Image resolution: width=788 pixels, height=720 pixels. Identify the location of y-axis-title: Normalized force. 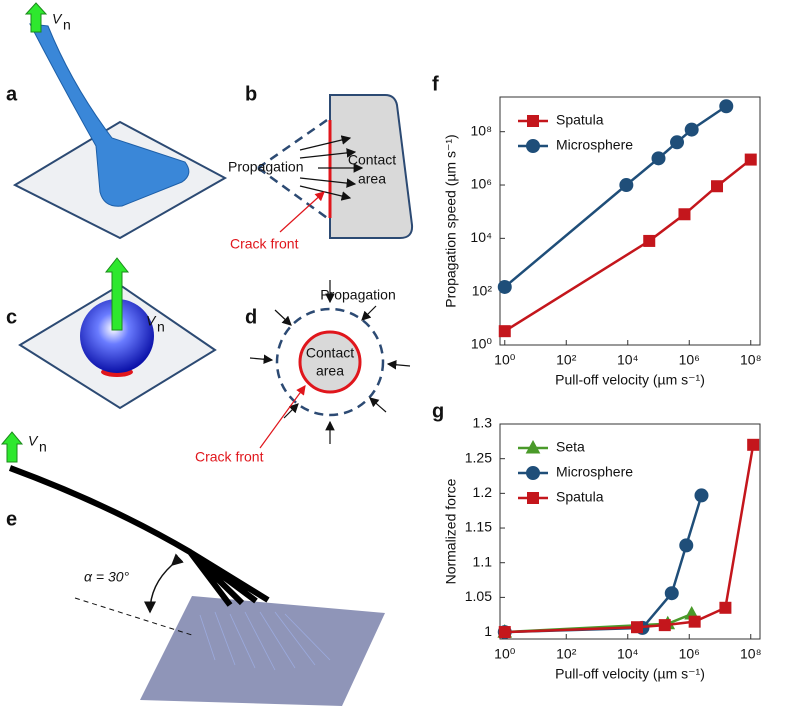
(451, 531).